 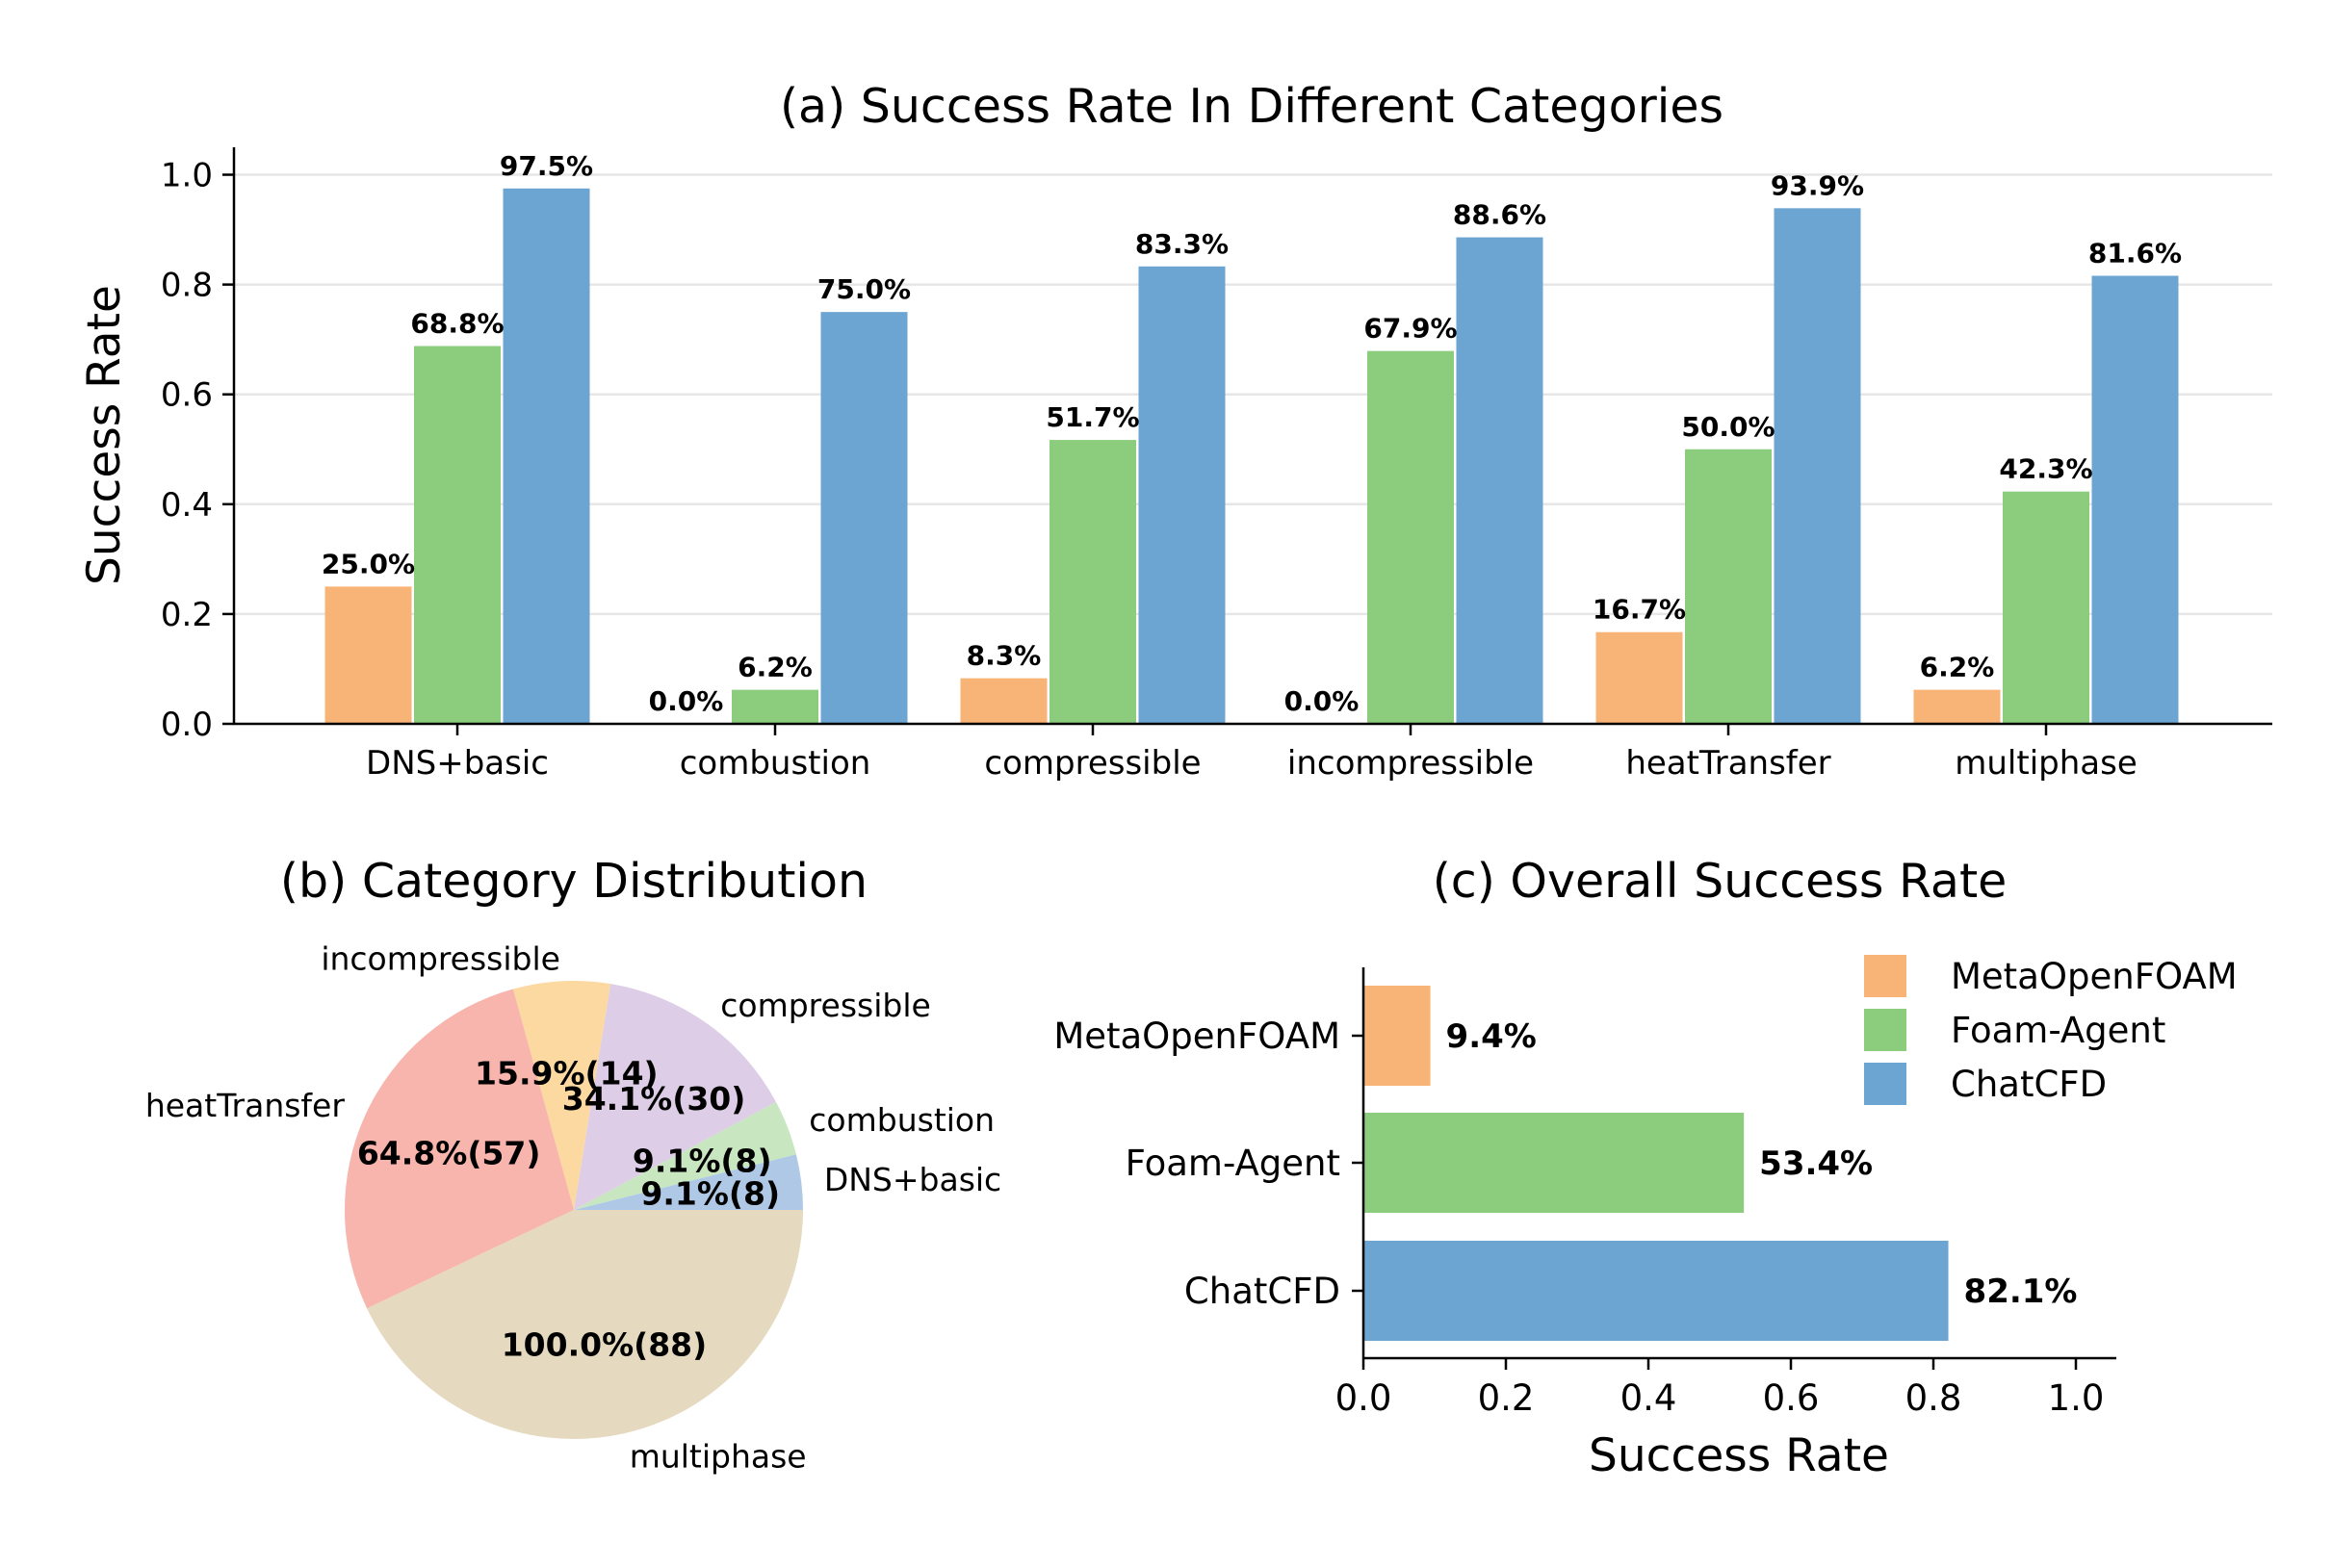 I want to click on panel-a-y-tick-label: 0.2, so click(x=187, y=615).